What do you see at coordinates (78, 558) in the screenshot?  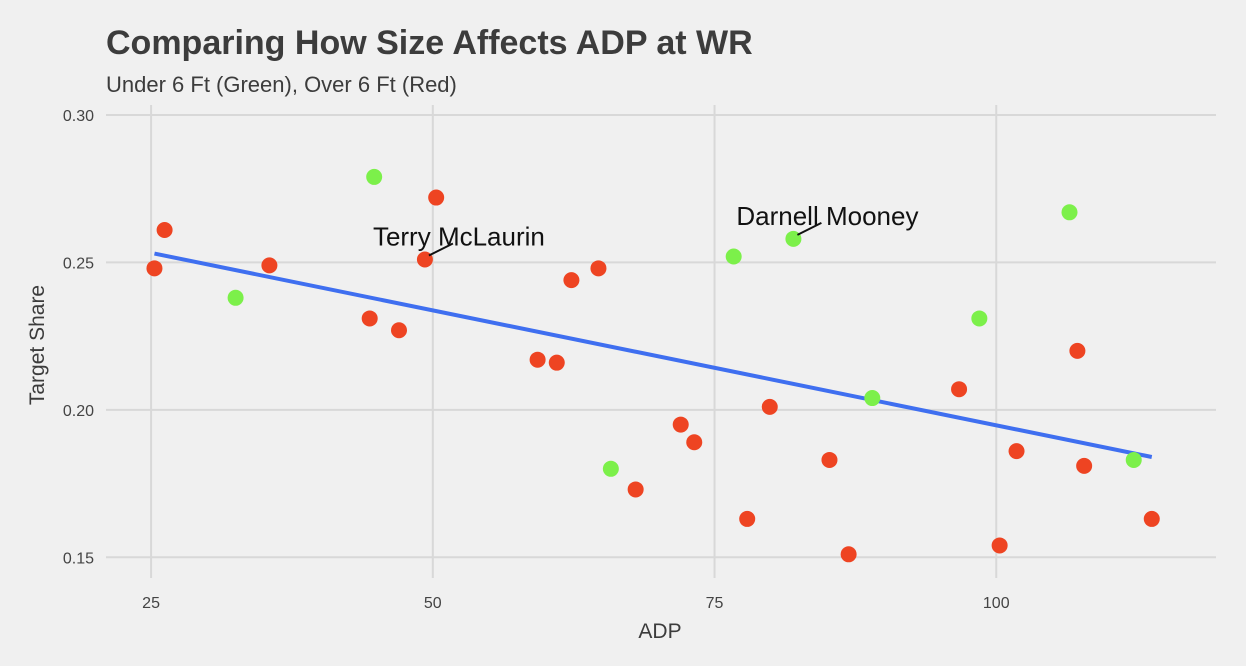 I see `y-tick-label: 0.15` at bounding box center [78, 558].